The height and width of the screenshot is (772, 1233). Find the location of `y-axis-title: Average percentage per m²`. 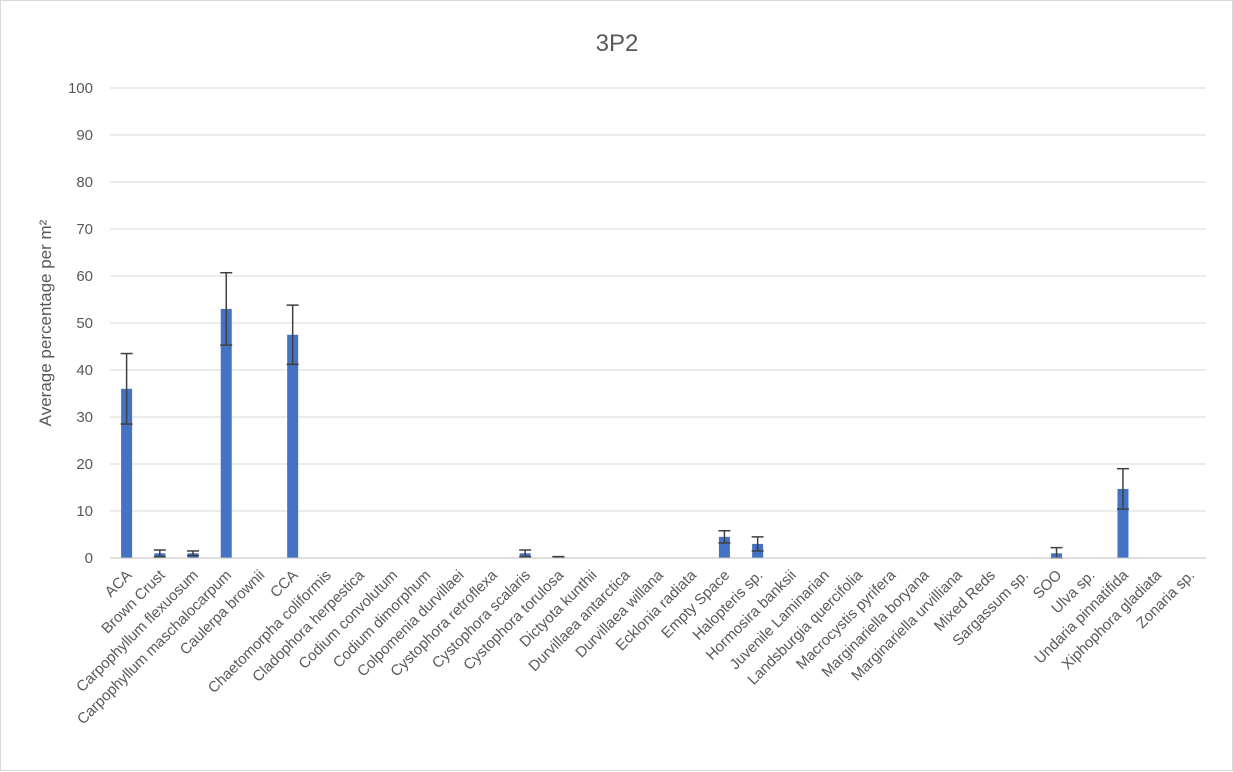

y-axis-title: Average percentage per m² is located at coordinates (45, 322).